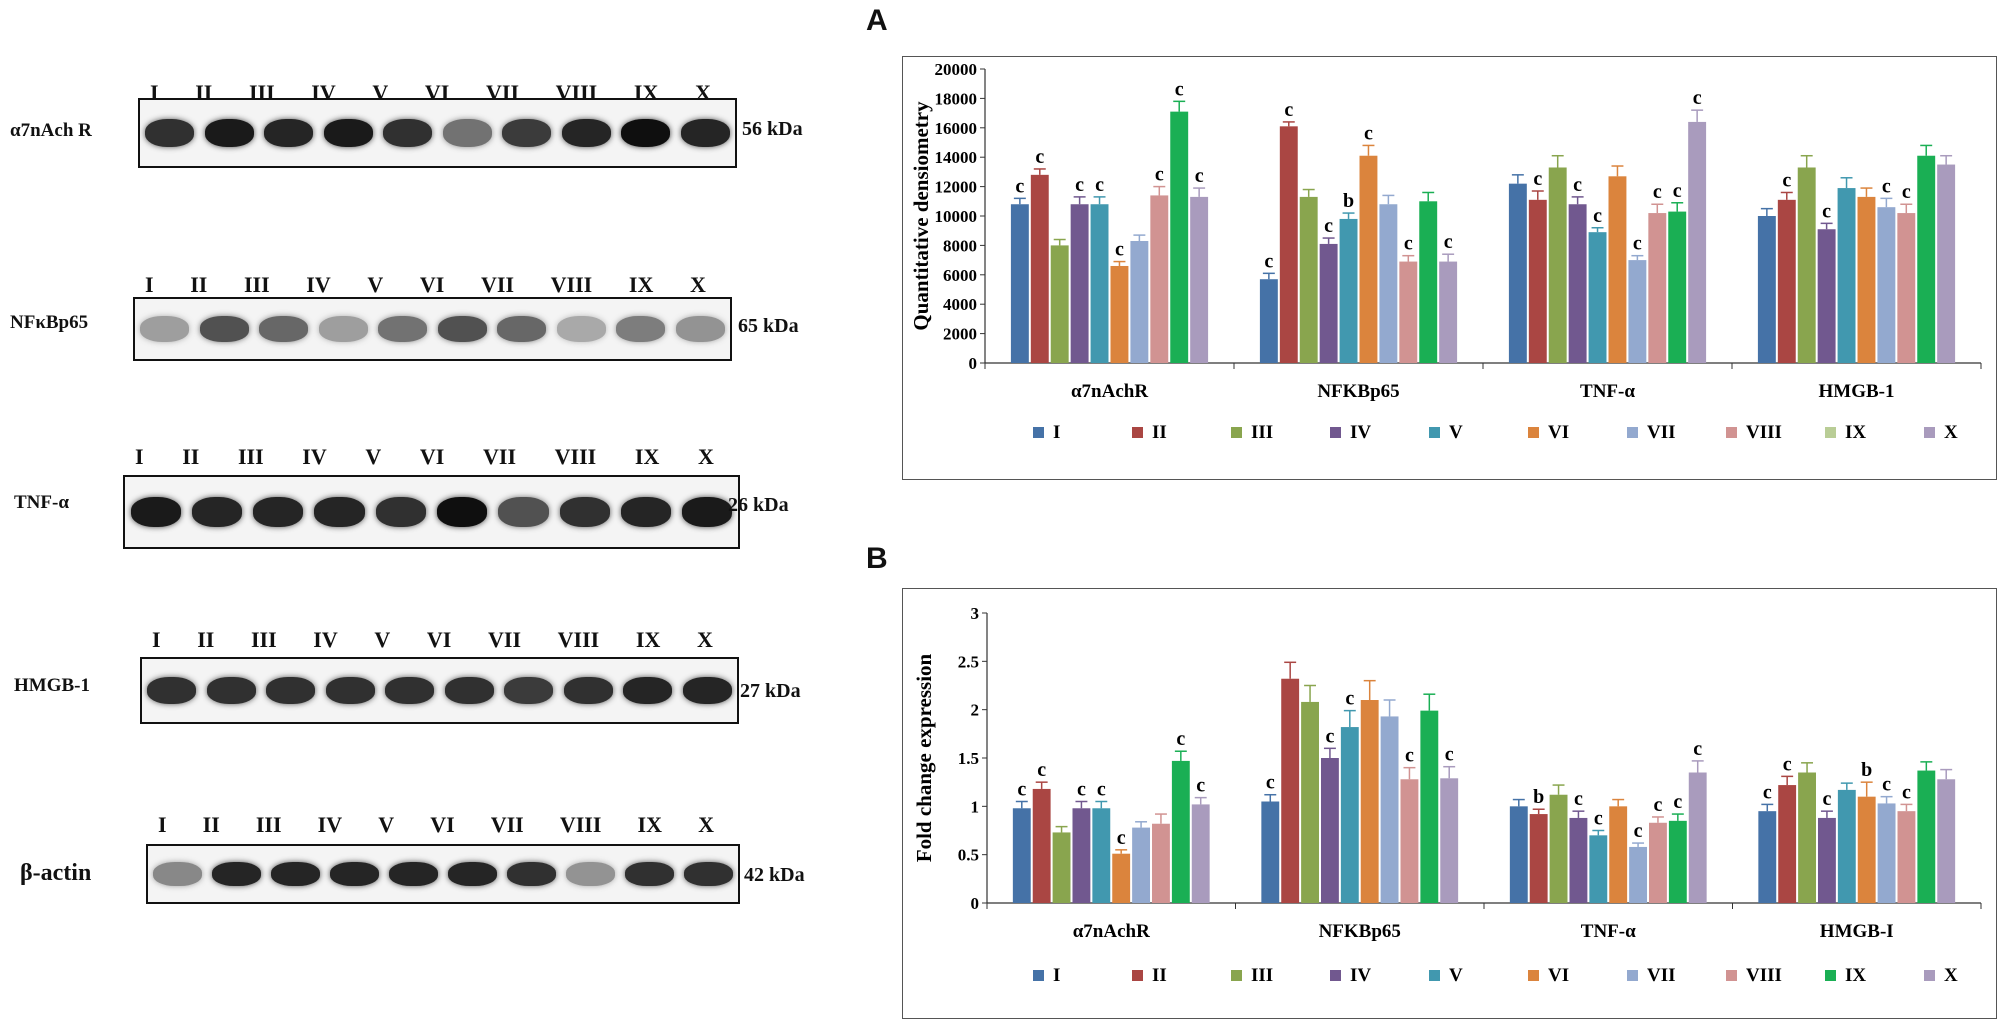 The height and width of the screenshot is (1023, 2000). What do you see at coordinates (373, 456) in the screenshot?
I see `tnf-lane-label: V` at bounding box center [373, 456].